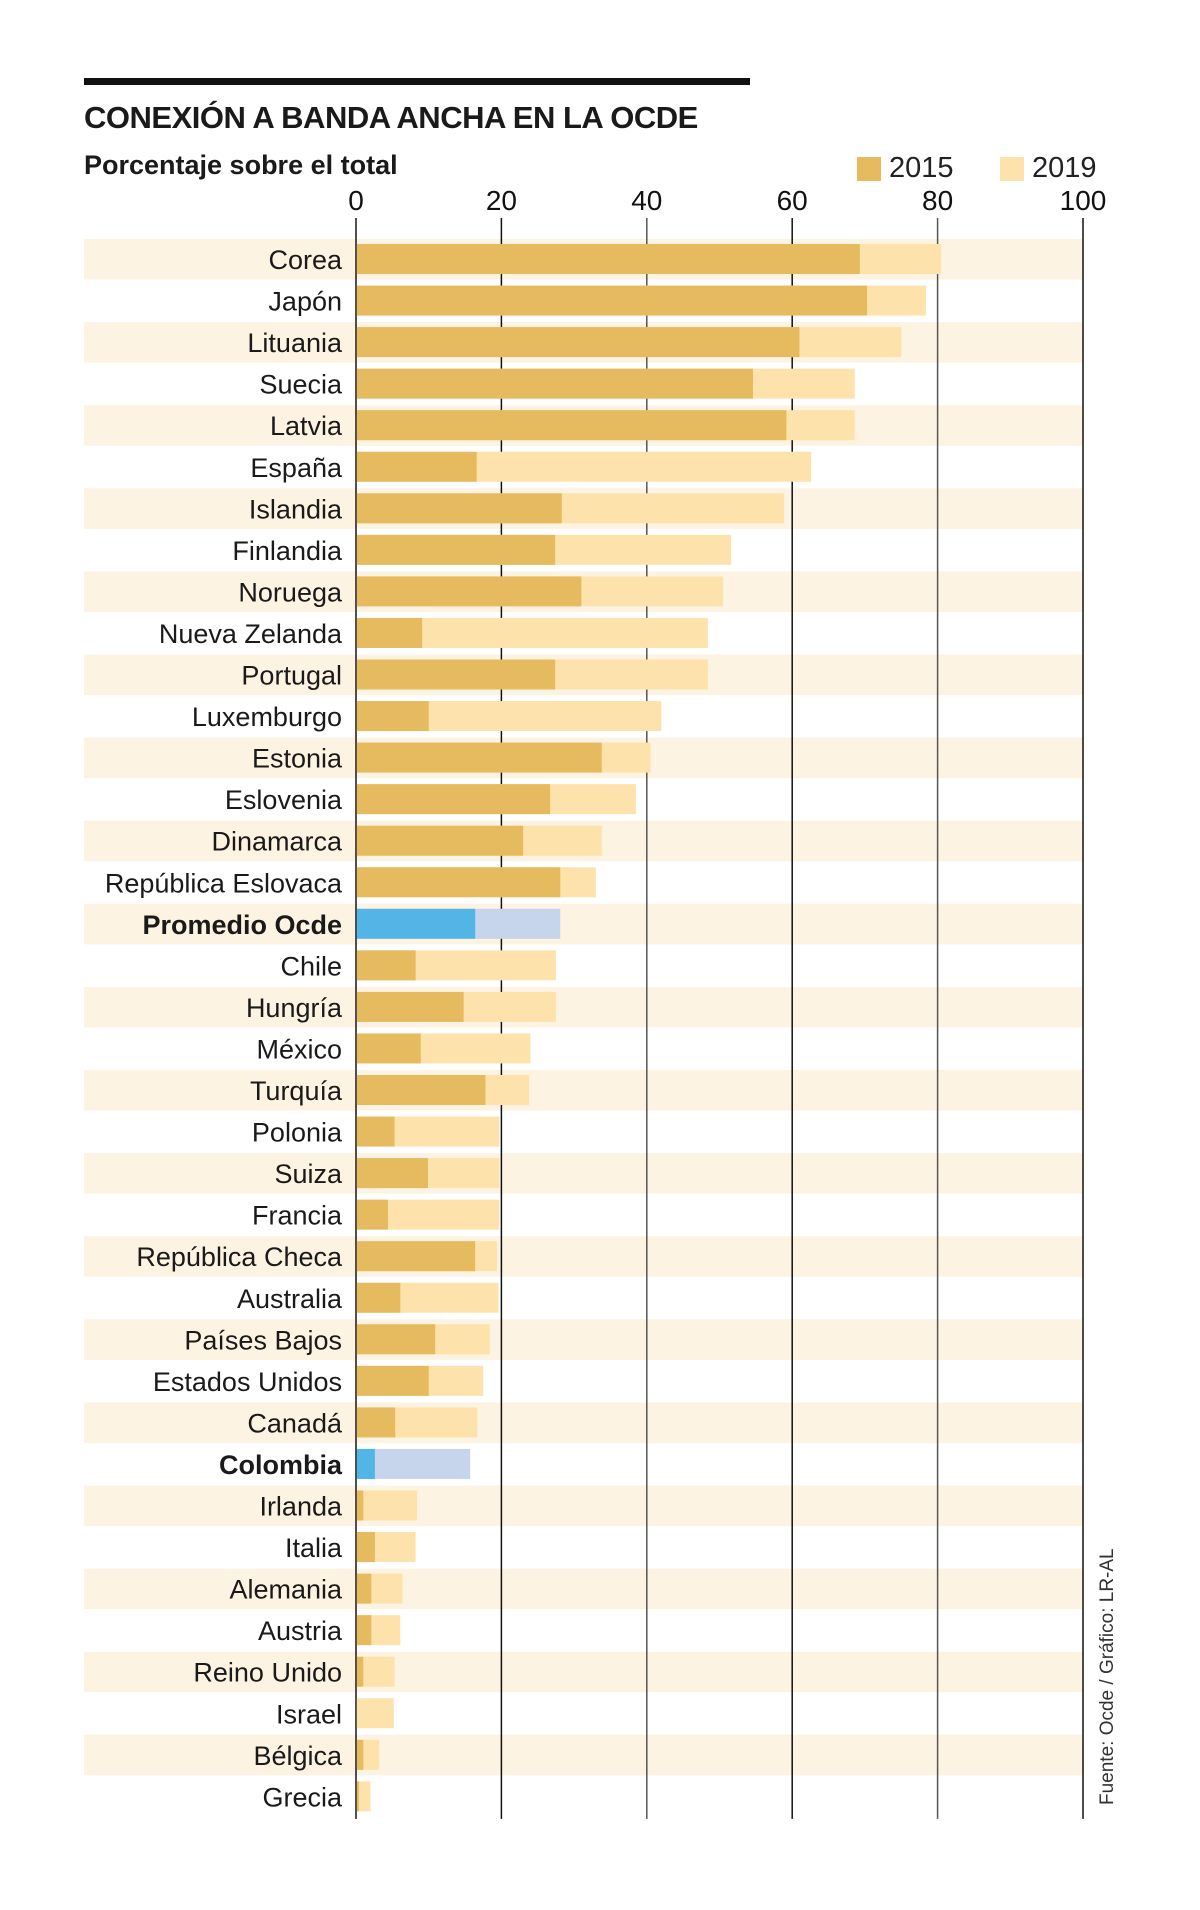  What do you see at coordinates (314, 1548) in the screenshot?
I see `category-label: Italia` at bounding box center [314, 1548].